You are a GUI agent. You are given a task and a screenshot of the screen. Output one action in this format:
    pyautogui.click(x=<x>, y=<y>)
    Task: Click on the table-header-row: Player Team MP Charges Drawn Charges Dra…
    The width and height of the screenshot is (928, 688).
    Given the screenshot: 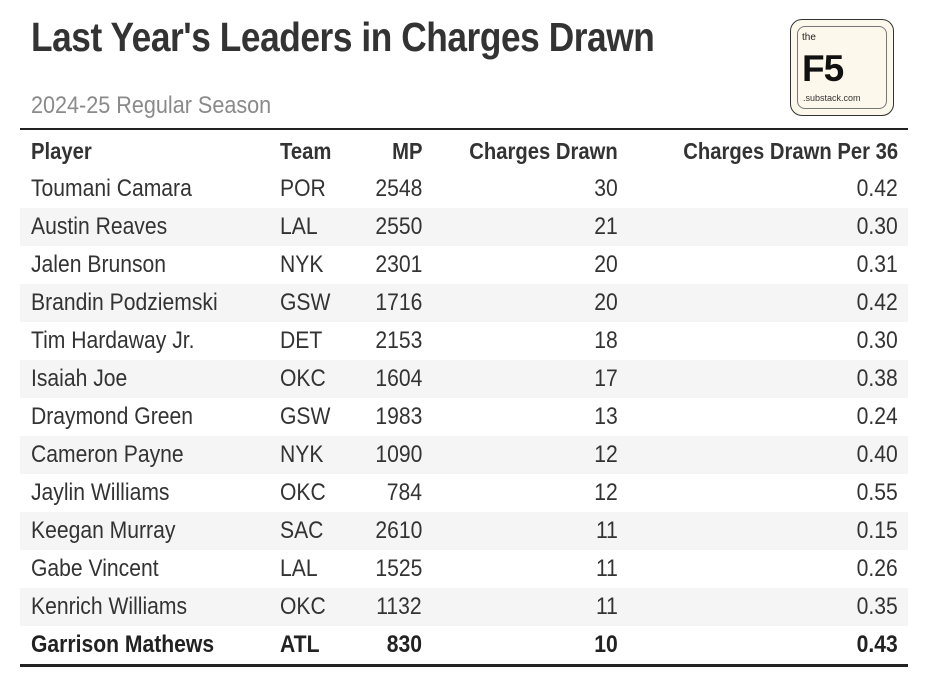 What is the action you would take?
    pyautogui.click(x=464, y=151)
    